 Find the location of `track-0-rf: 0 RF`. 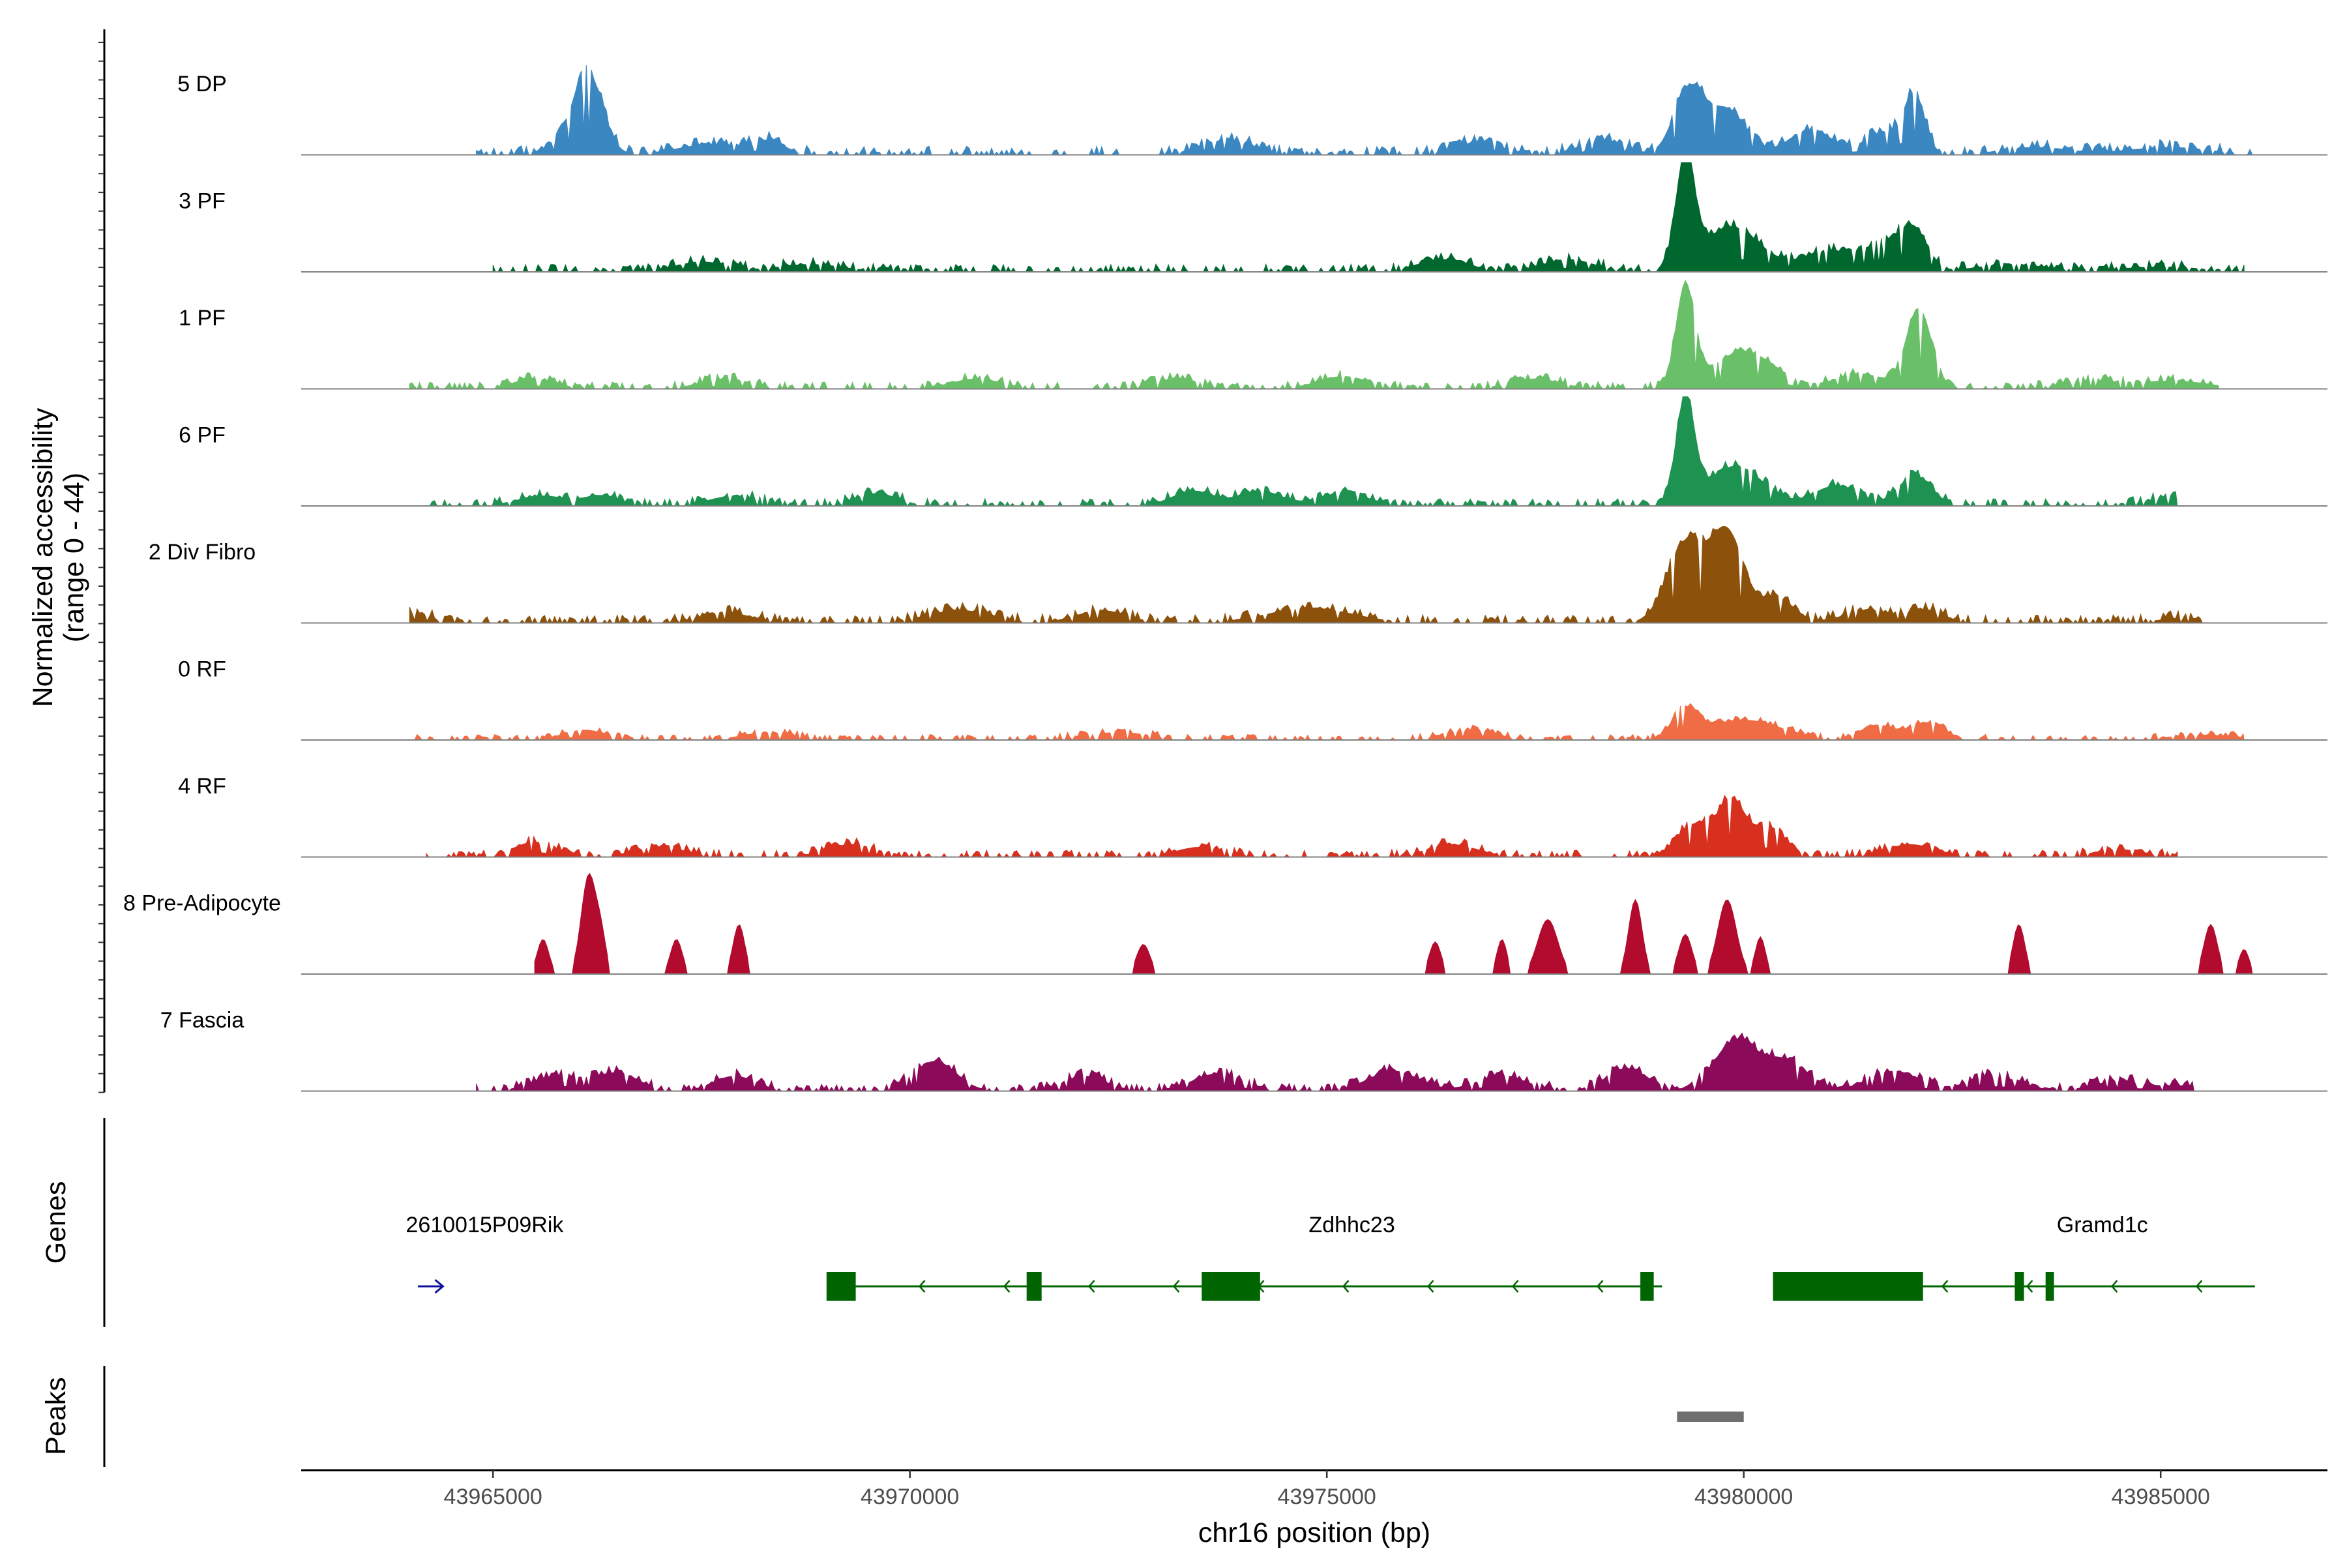

track-0-rf: 0 RF is located at coordinates (1252, 699).